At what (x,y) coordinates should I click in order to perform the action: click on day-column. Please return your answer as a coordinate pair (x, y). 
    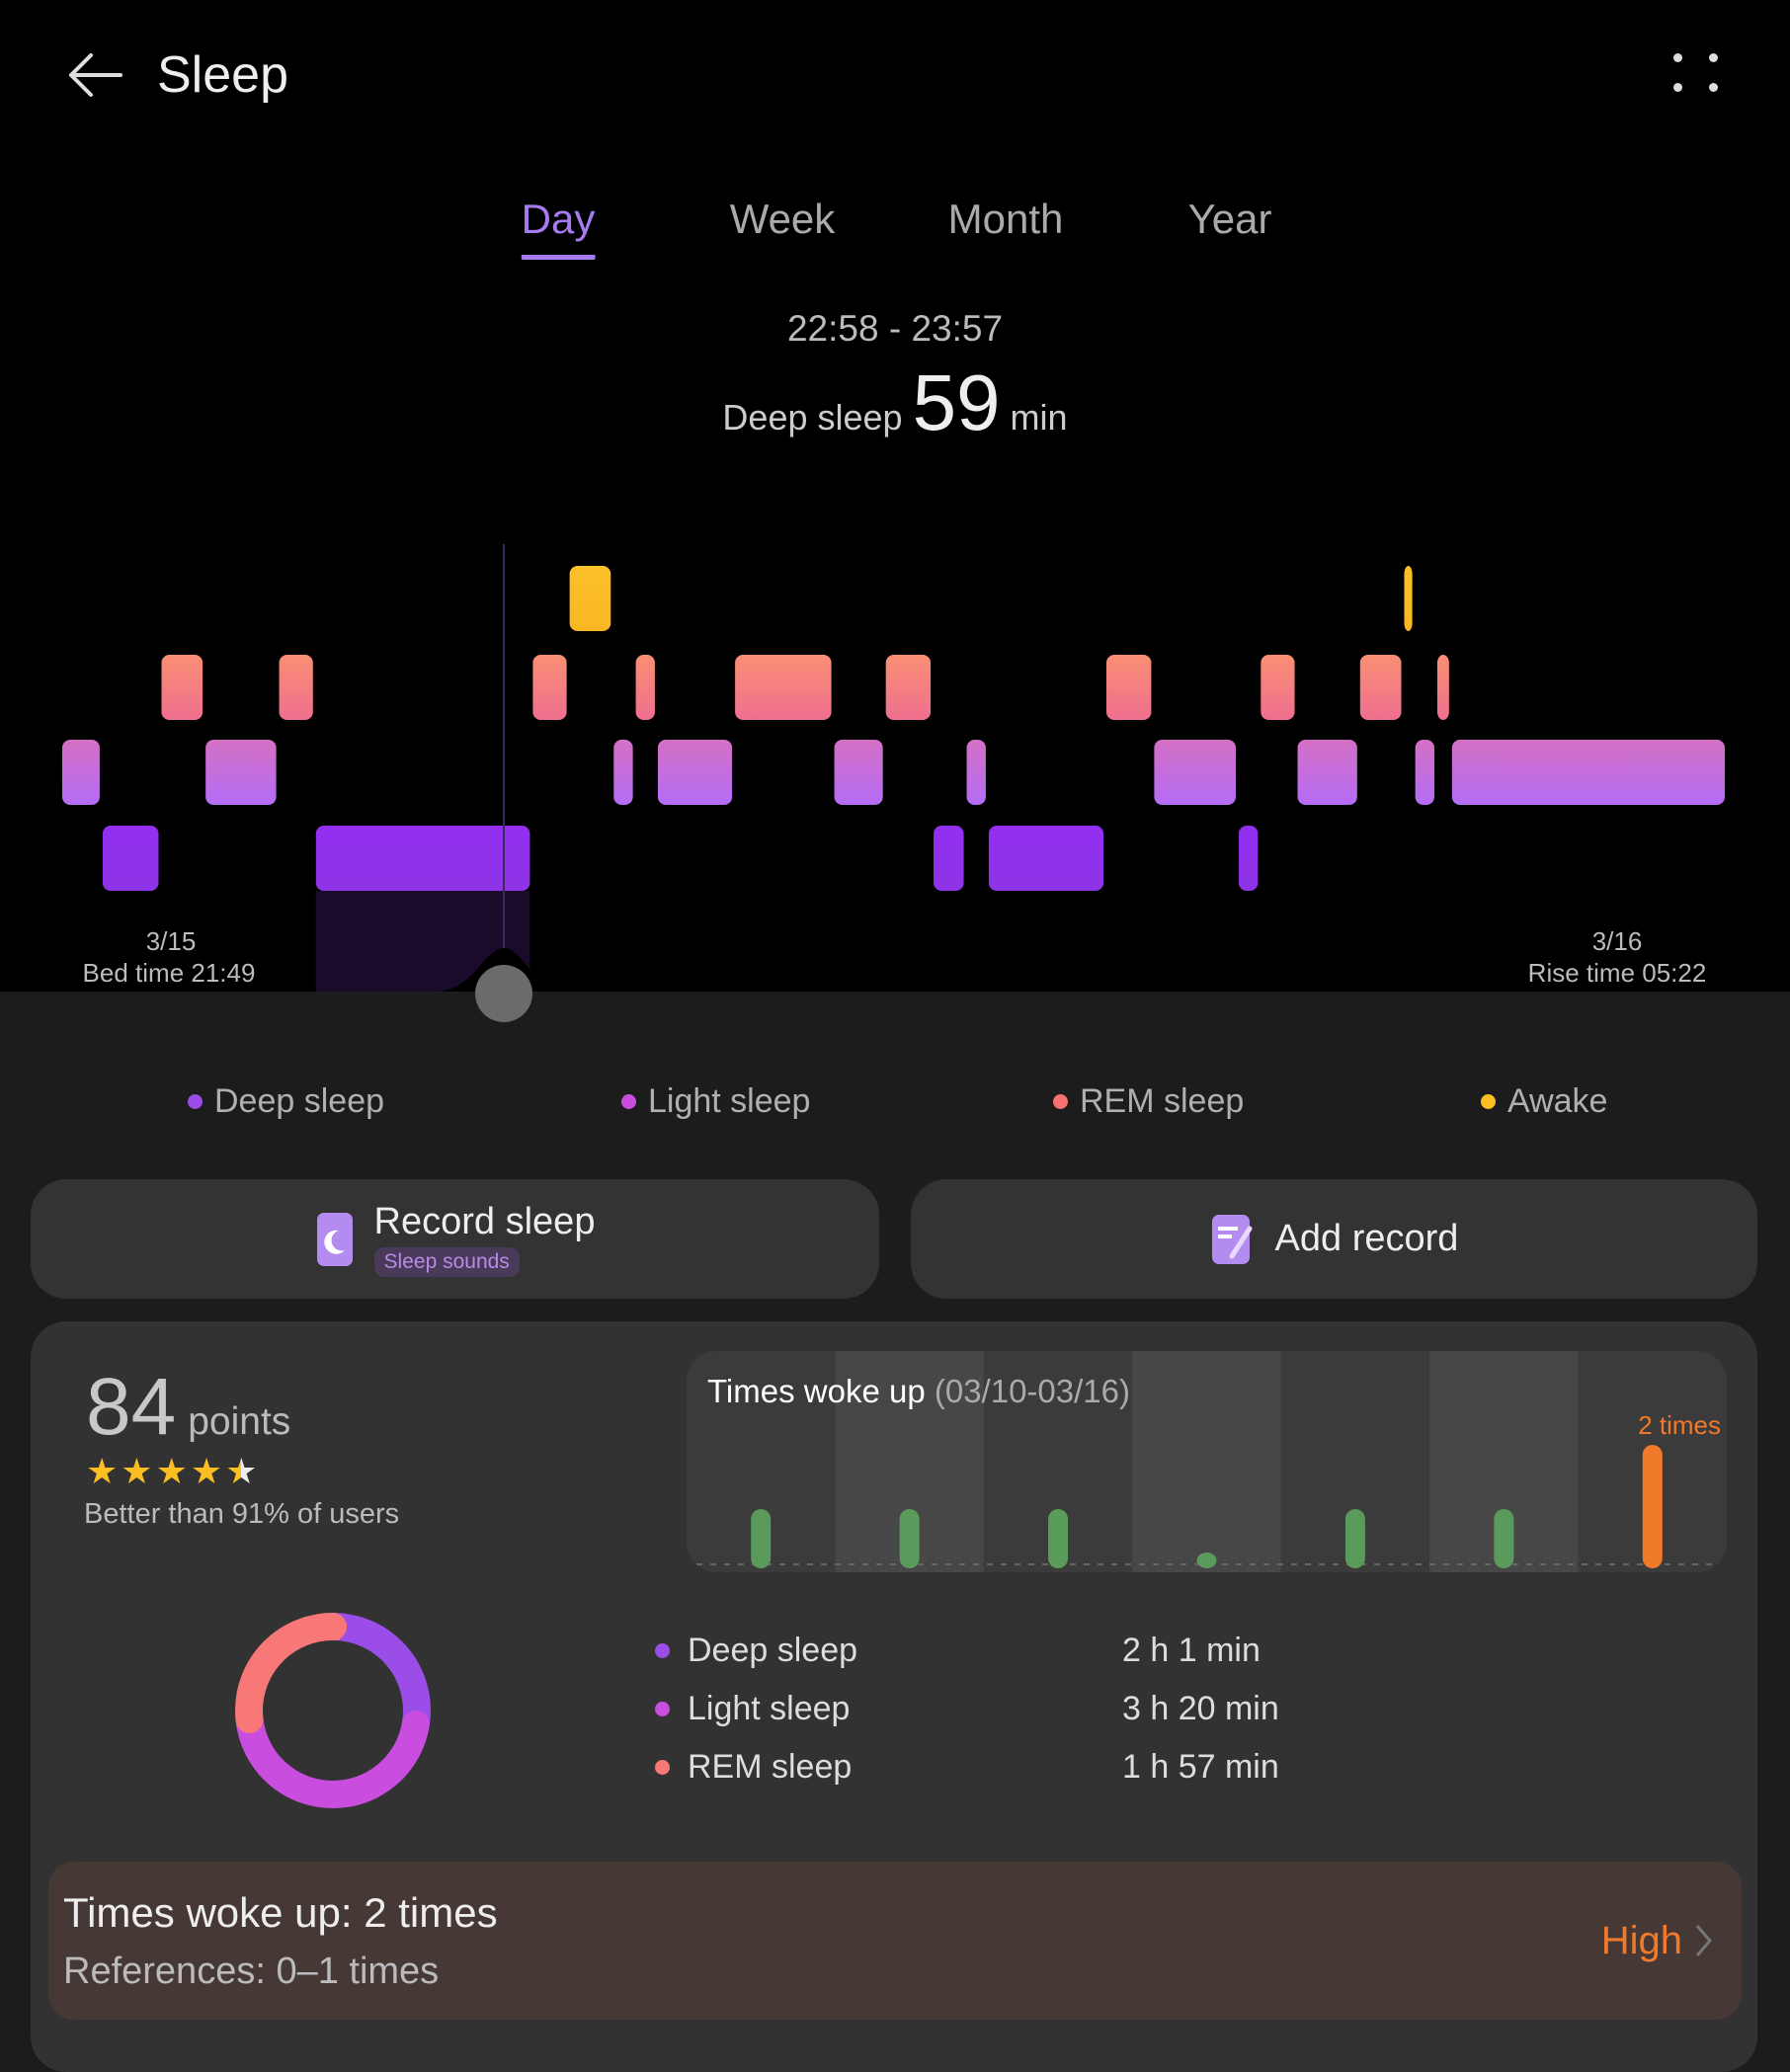
    Looking at the image, I should click on (1206, 1461).